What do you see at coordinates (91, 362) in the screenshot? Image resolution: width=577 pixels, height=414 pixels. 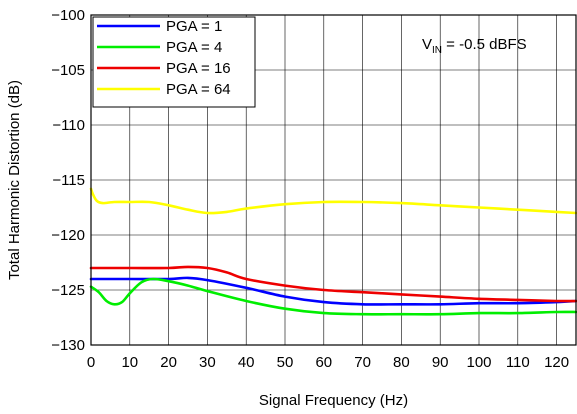 I see `x-tick-label: 0` at bounding box center [91, 362].